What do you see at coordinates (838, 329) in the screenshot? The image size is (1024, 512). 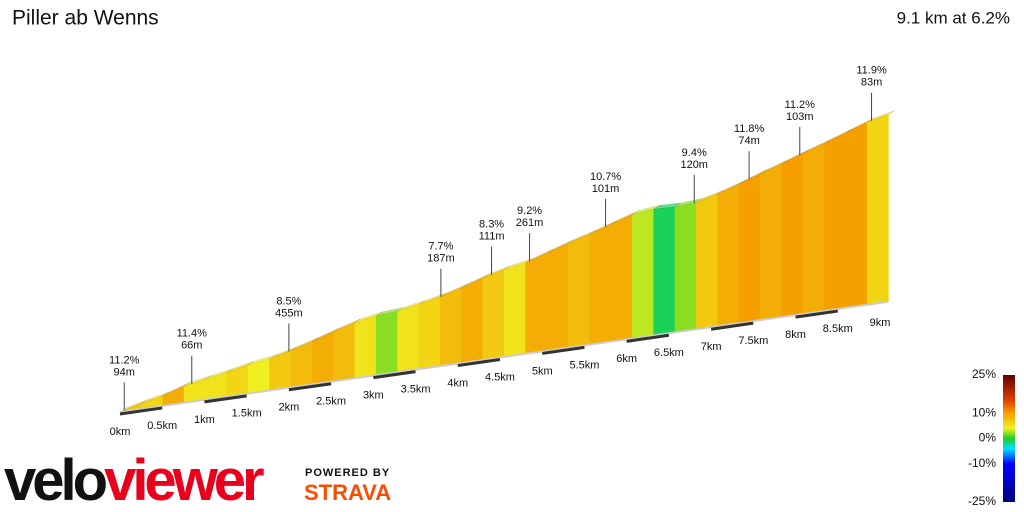 I see `x-tick-label: 8.5km` at bounding box center [838, 329].